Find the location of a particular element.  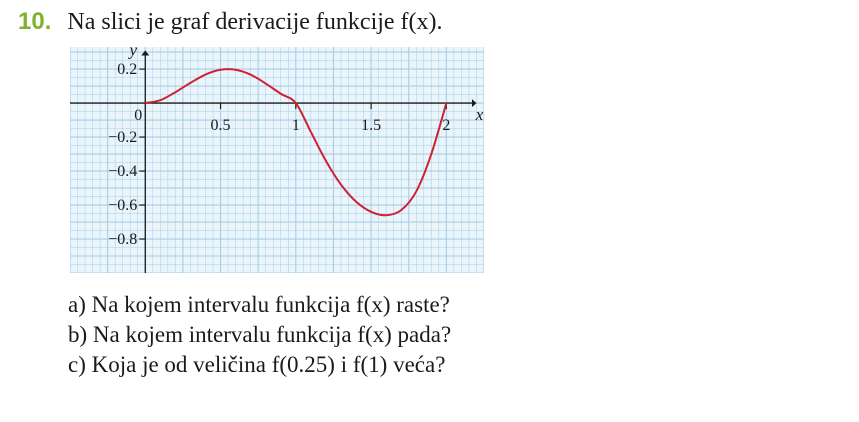

x-axis-label: x is located at coordinates (479, 114).